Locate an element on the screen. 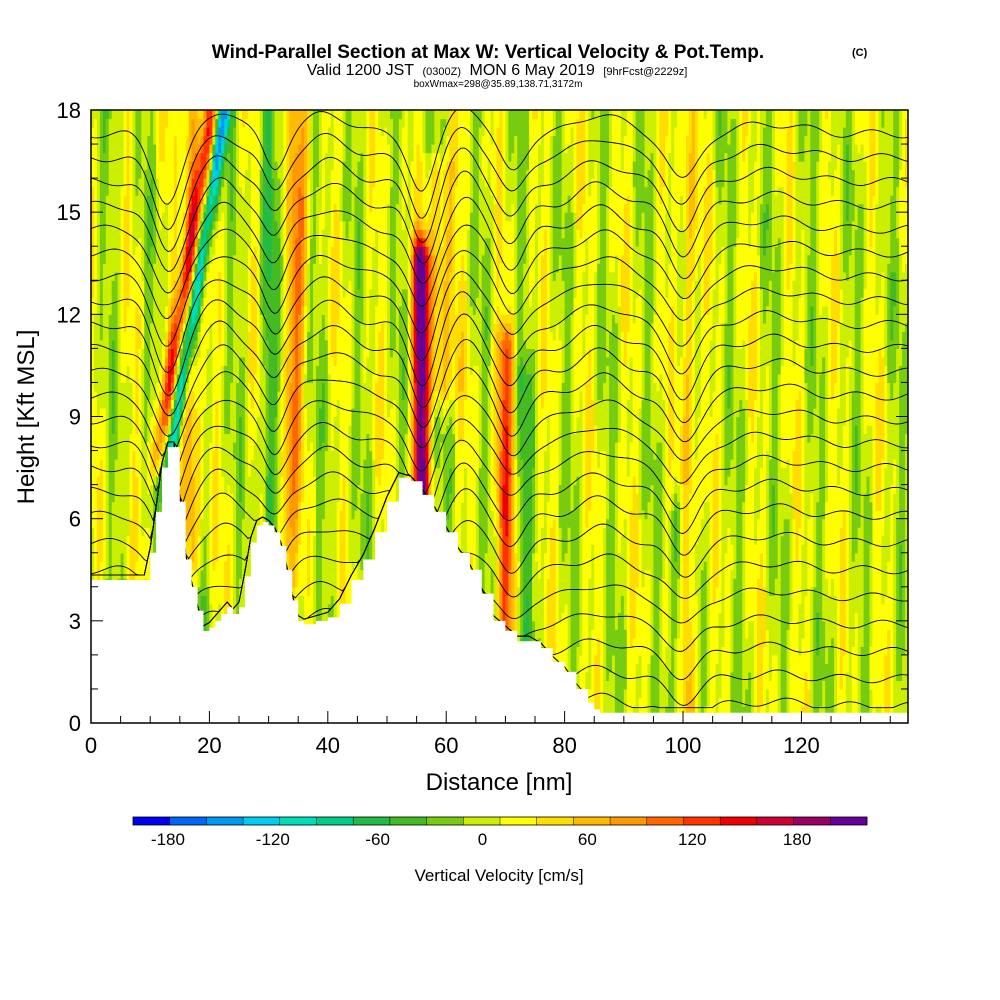 Image resolution: width=1000 pixels, height=1000 pixels. subtitle-valid: Valid 1200 JST is located at coordinates (361, 70).